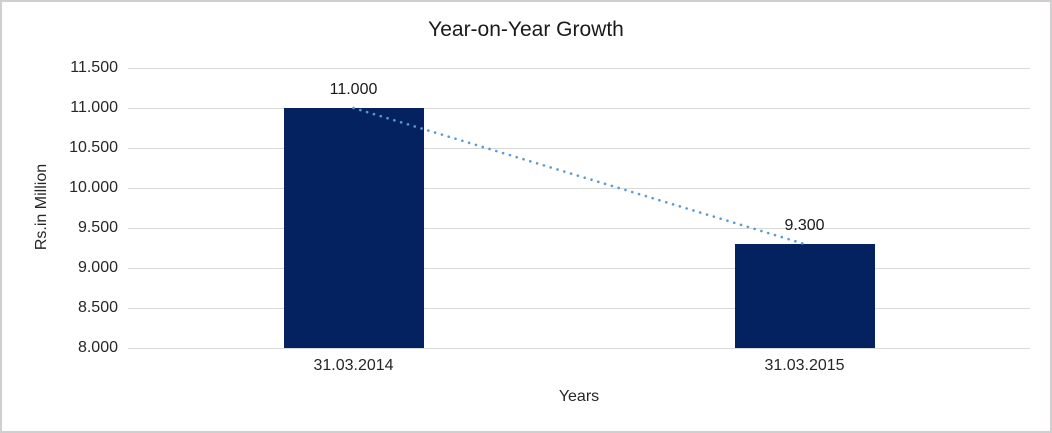  I want to click on trendline-path, so click(579, 176).